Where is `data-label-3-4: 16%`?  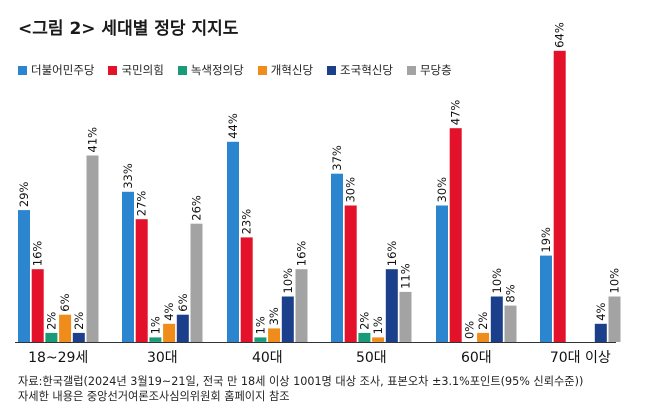 data-label-3-4: 16% is located at coordinates (392, 254).